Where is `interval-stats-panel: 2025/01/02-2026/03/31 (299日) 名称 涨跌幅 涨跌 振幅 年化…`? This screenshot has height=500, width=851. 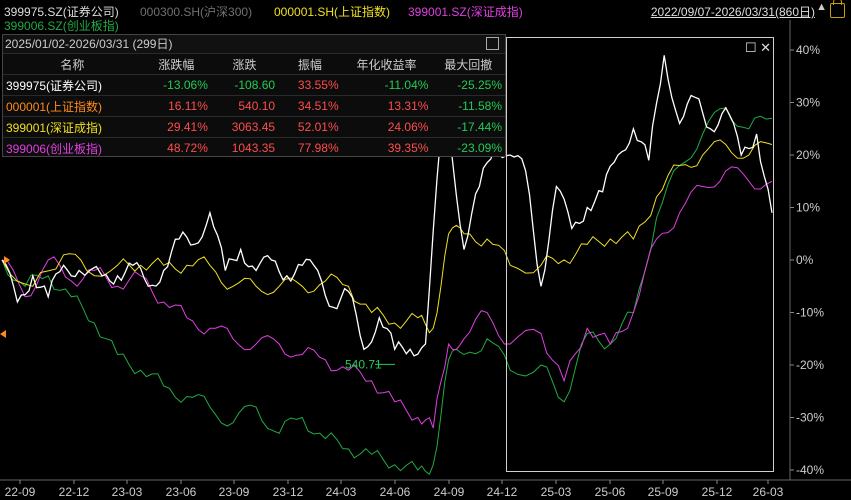 interval-stats-panel: 2025/01/02-2026/03/31 (299日) 名称 涨跌幅 涨跌 振幅 年化… is located at coordinates (254, 96).